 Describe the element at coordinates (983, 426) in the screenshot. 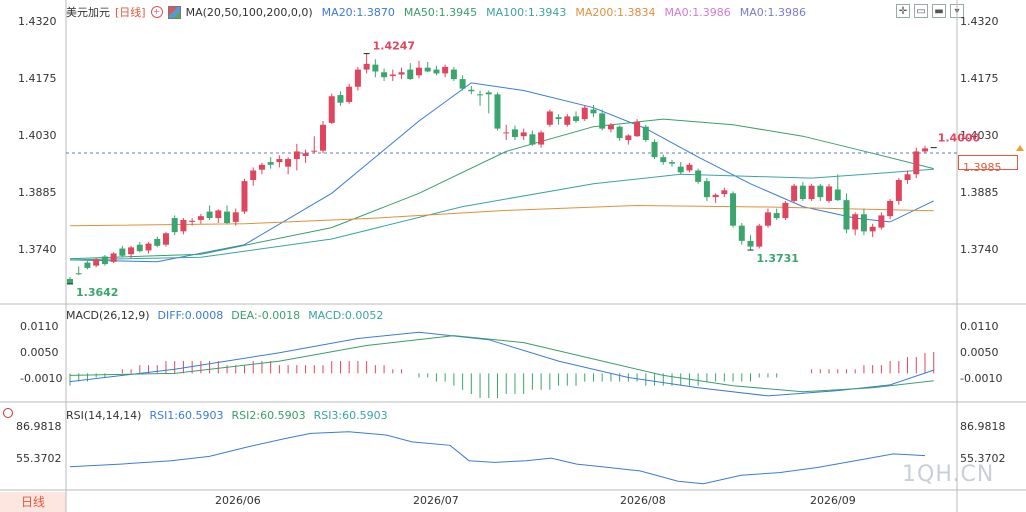

I see `rsi-tick-right-1: 86.9818` at that location.